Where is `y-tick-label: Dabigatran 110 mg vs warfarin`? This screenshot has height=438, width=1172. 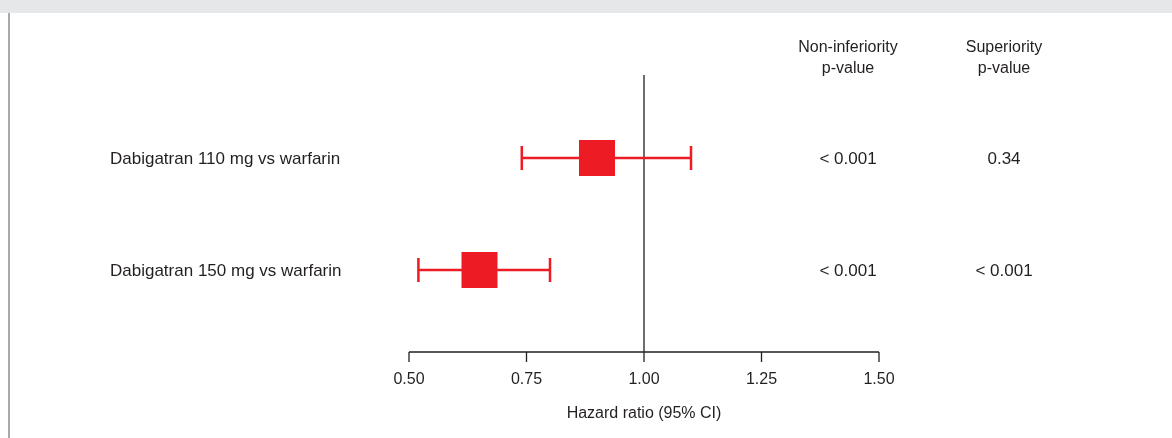
y-tick-label: Dabigatran 110 mg vs warfarin is located at coordinates (225, 158).